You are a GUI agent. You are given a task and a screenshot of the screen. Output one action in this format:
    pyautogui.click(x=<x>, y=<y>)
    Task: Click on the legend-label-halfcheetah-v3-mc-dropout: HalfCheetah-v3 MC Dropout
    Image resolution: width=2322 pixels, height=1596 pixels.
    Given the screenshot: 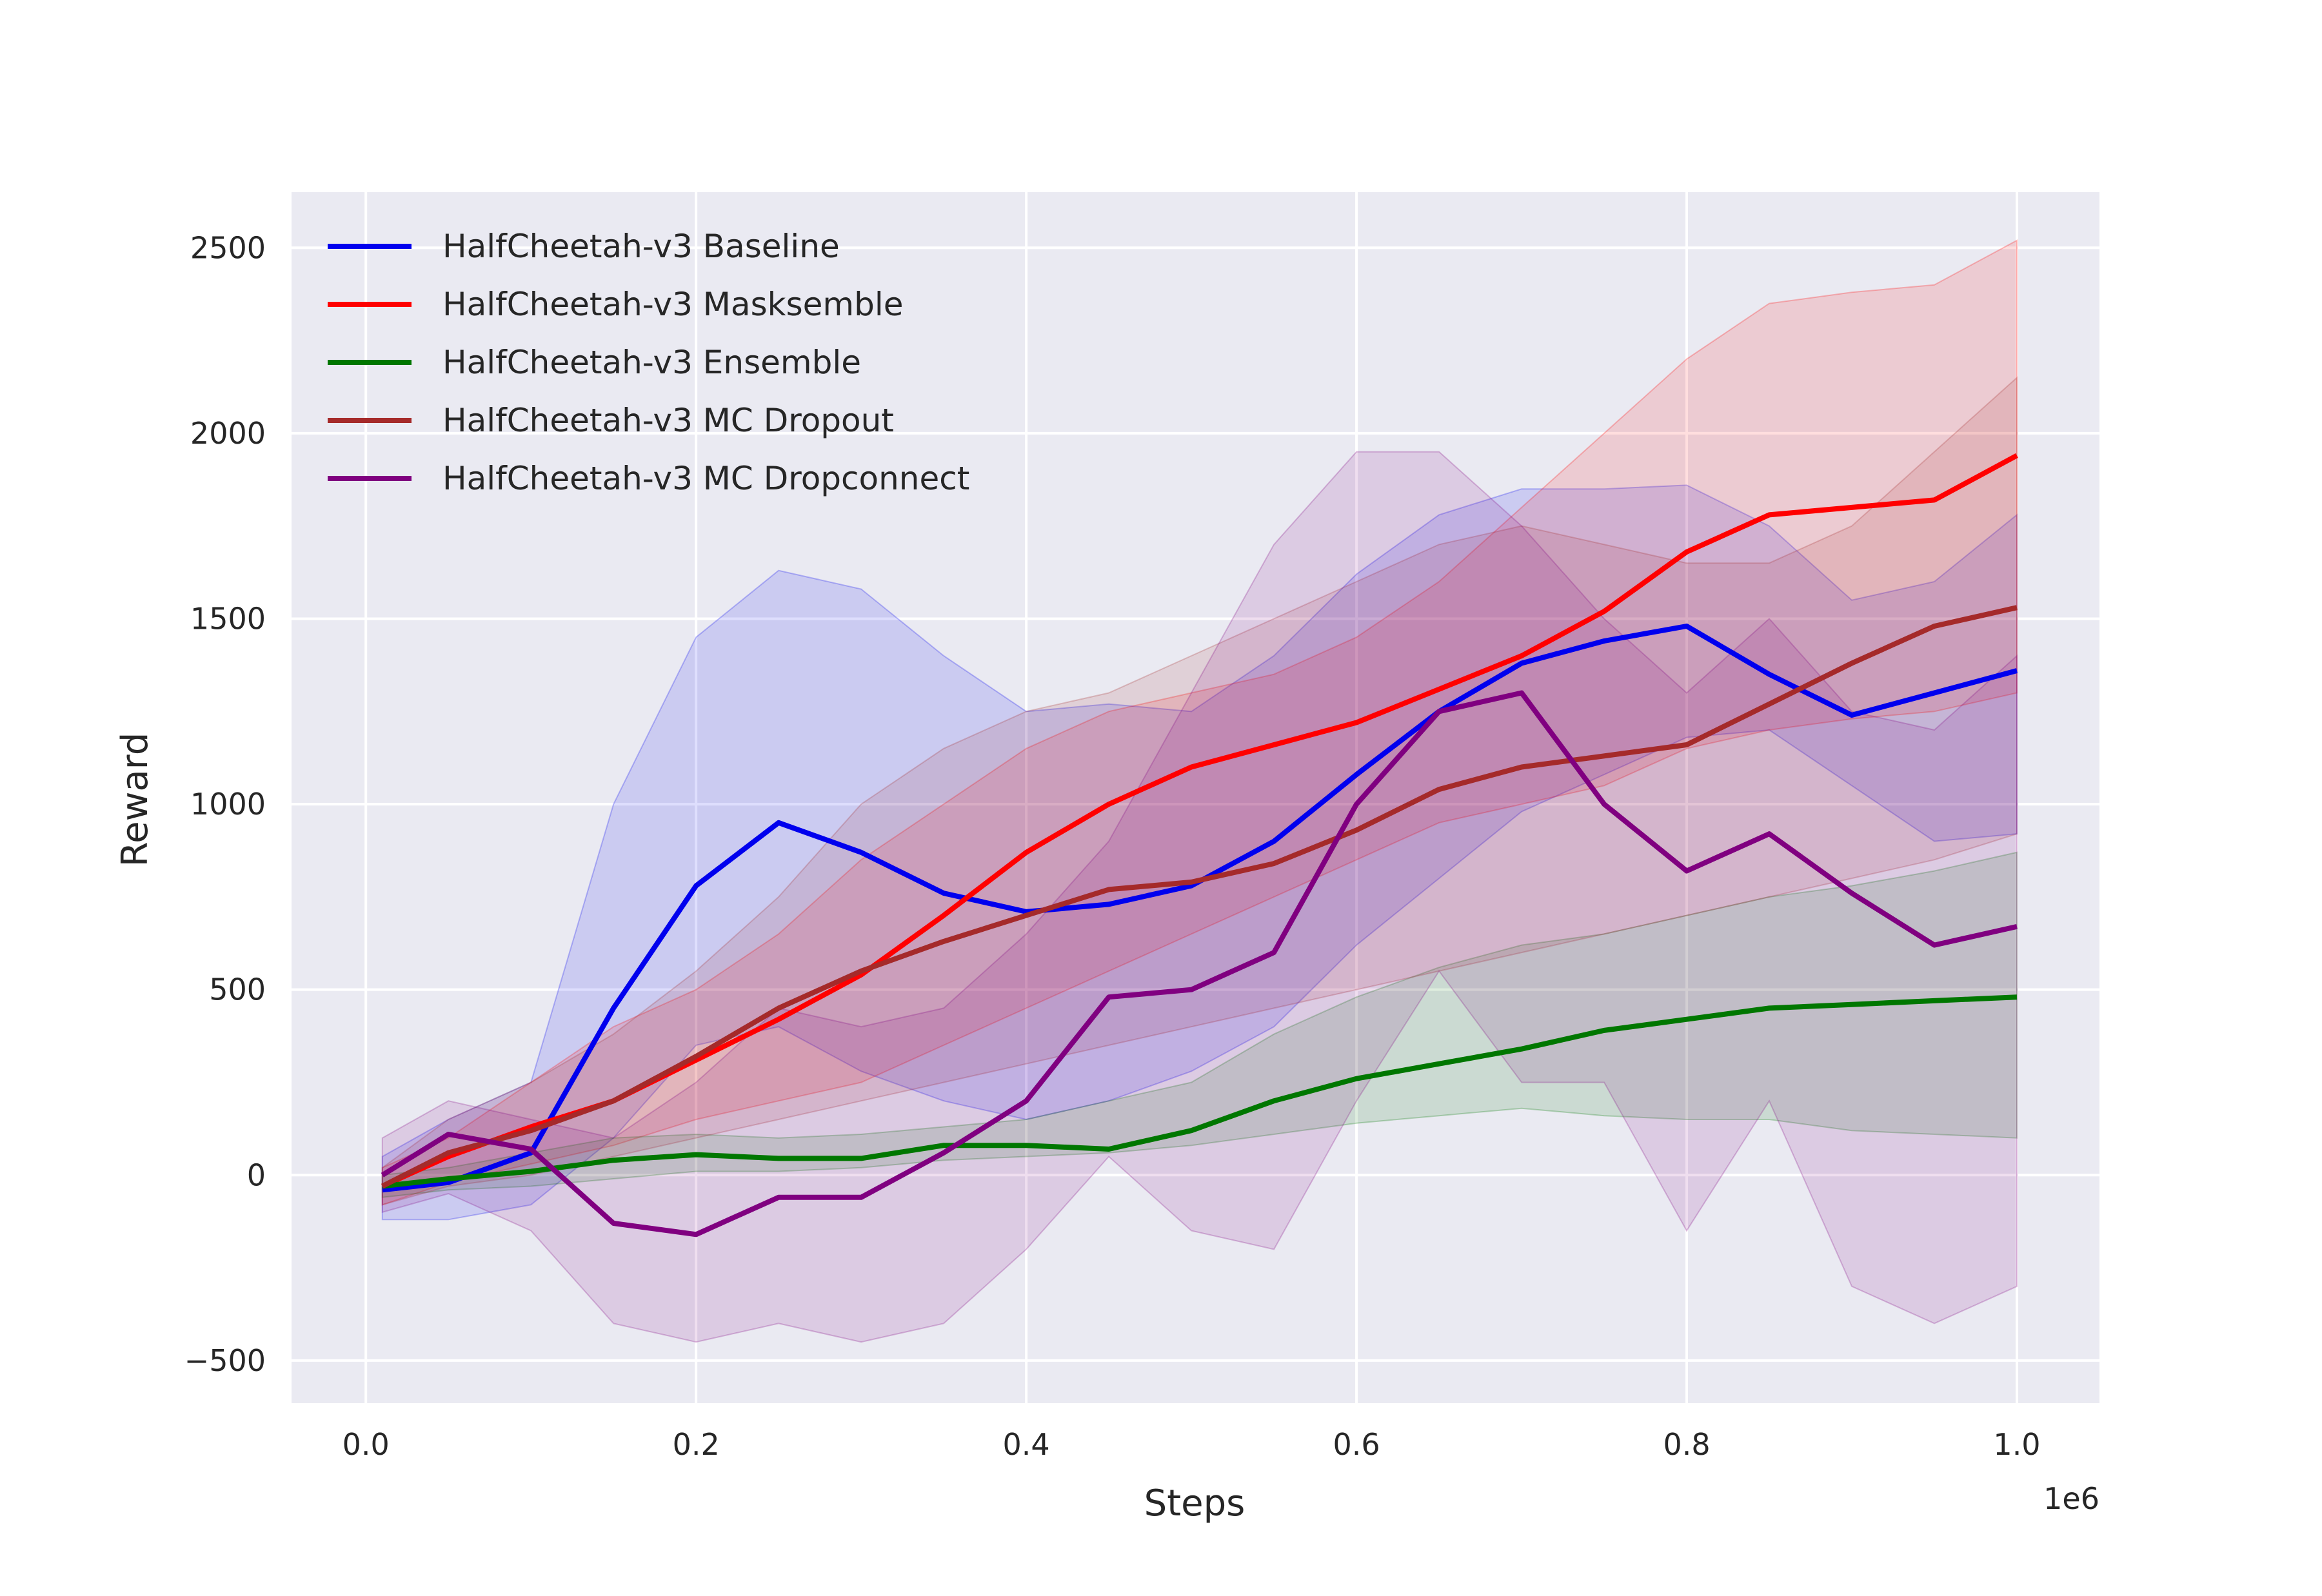 What is the action you would take?
    pyautogui.click(x=668, y=421)
    